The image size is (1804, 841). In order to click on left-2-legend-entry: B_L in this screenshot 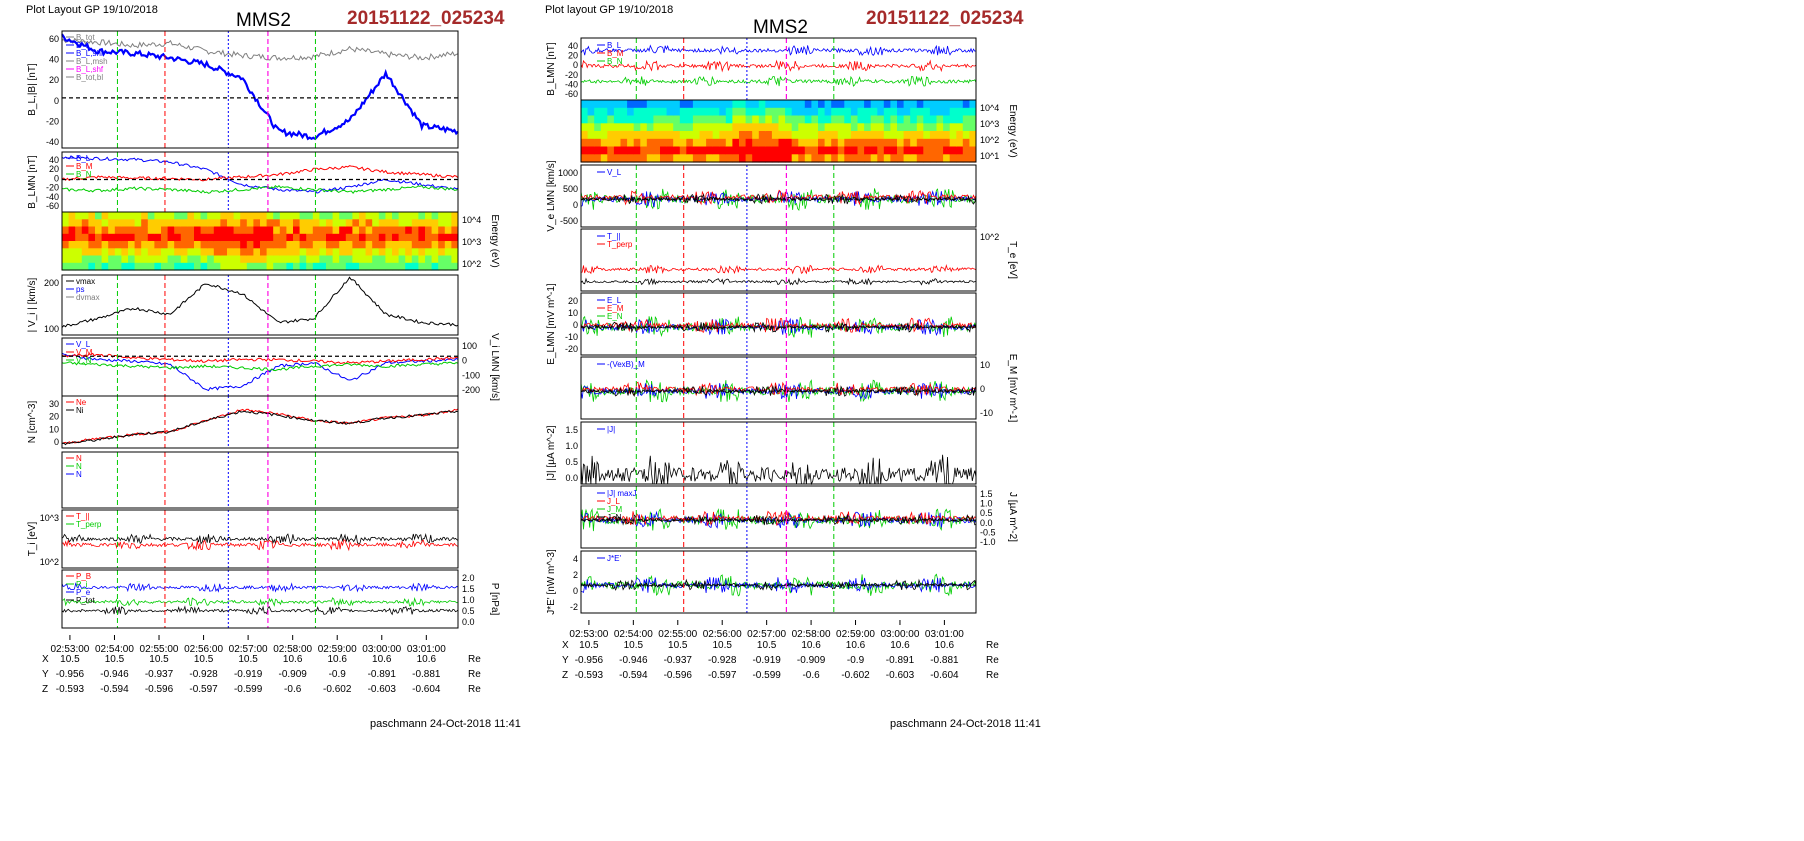, I will do `click(83, 158)`.